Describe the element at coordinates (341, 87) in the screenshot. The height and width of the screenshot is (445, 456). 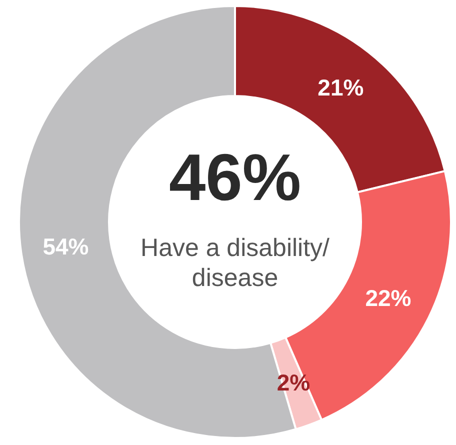
I see `data-label: 21%` at that location.